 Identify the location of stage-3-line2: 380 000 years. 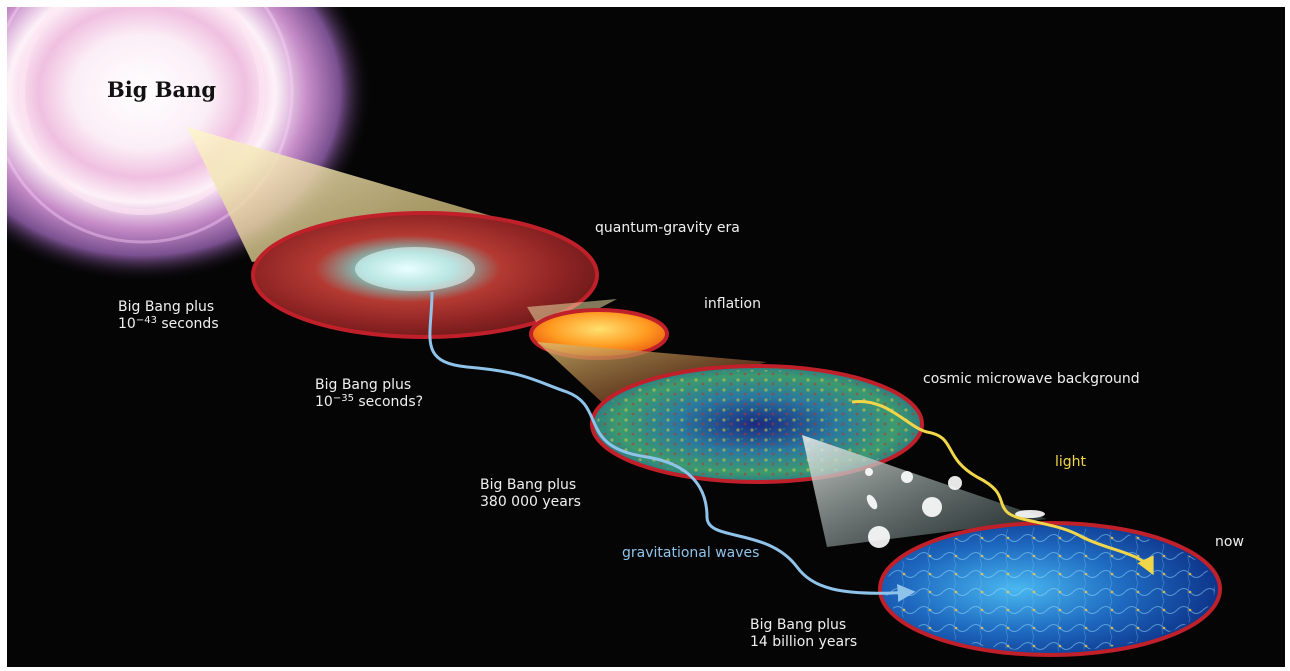
(530, 502).